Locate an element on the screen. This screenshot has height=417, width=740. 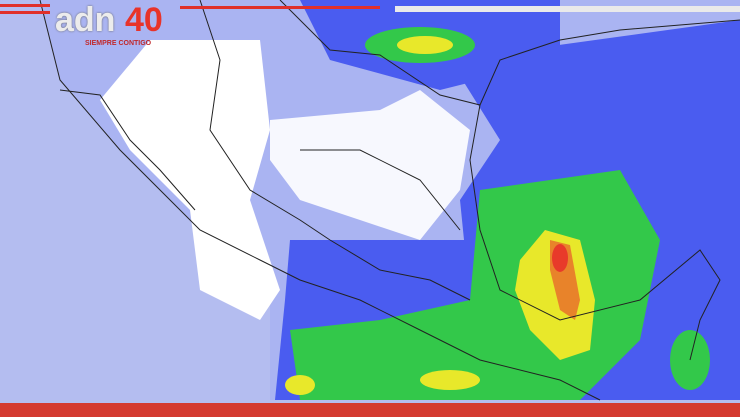
extreme-center is located at coordinates (560, 258).